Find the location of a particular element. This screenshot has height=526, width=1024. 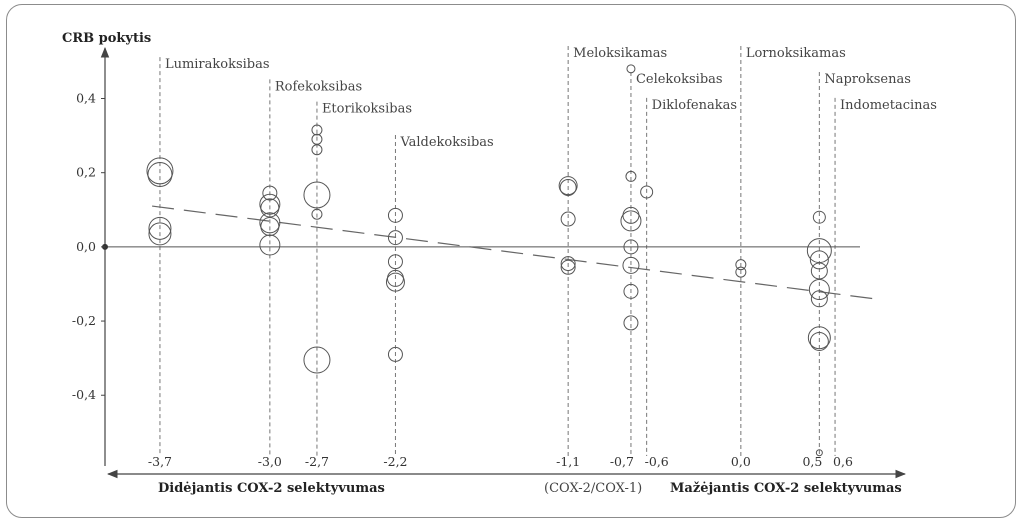

drug-label-4: Meloksikamas is located at coordinates (620, 53).